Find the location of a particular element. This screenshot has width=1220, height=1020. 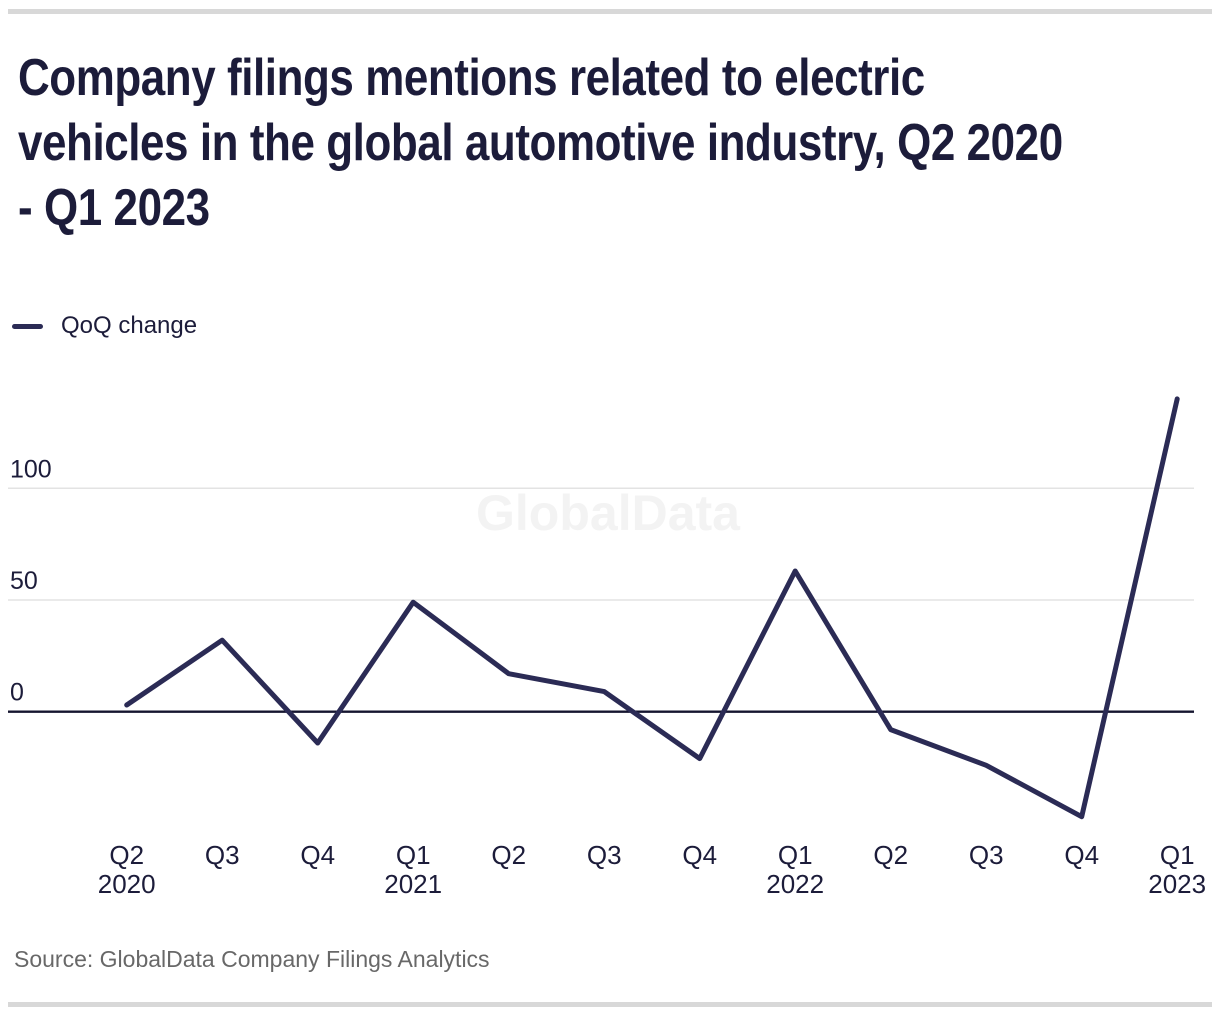

bottom-divider is located at coordinates (610, 1004).